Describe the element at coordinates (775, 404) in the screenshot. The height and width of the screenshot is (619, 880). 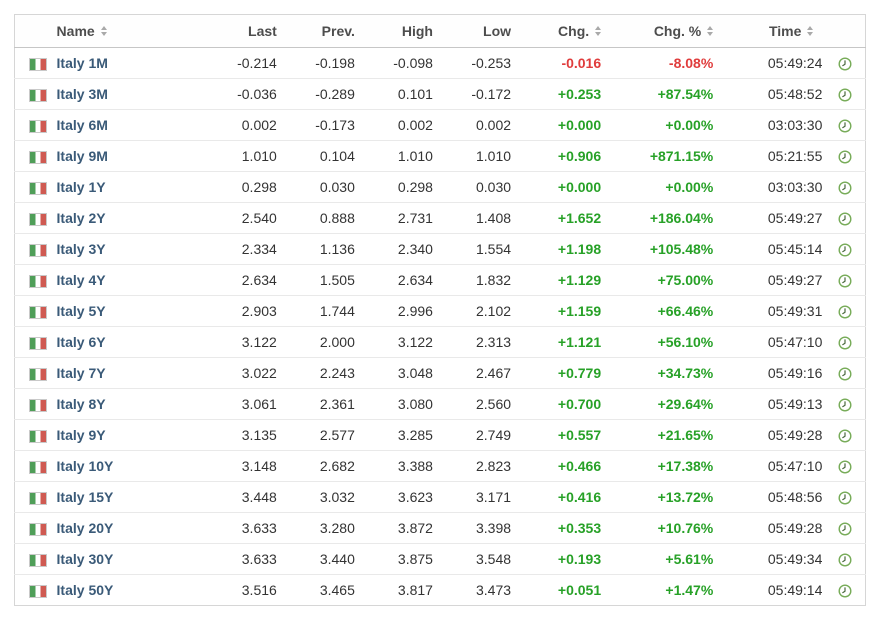
I see `time-value: 05:49:13` at that location.